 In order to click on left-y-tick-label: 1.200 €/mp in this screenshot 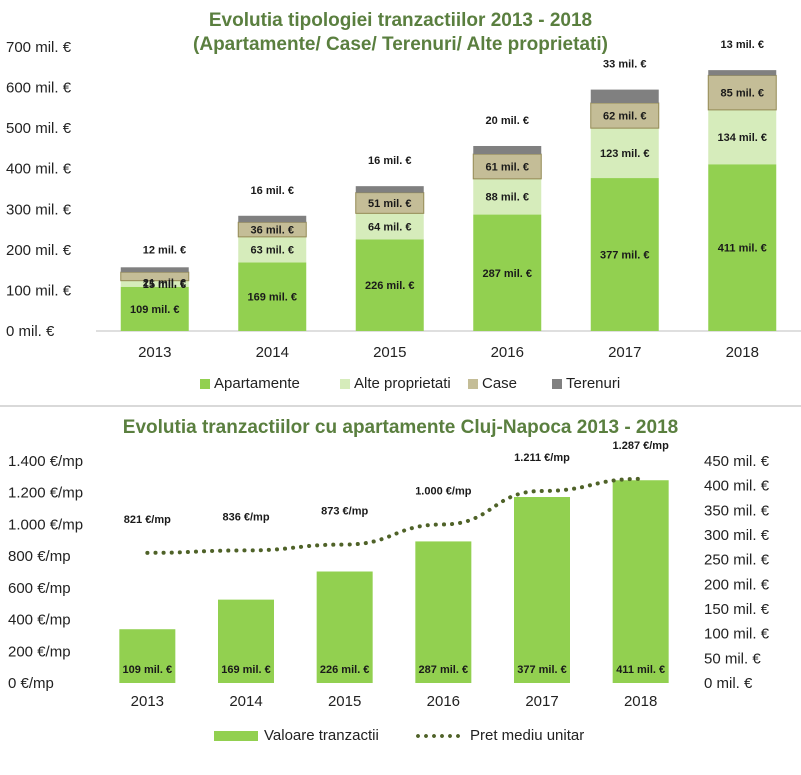, I will do `click(45, 493)`.